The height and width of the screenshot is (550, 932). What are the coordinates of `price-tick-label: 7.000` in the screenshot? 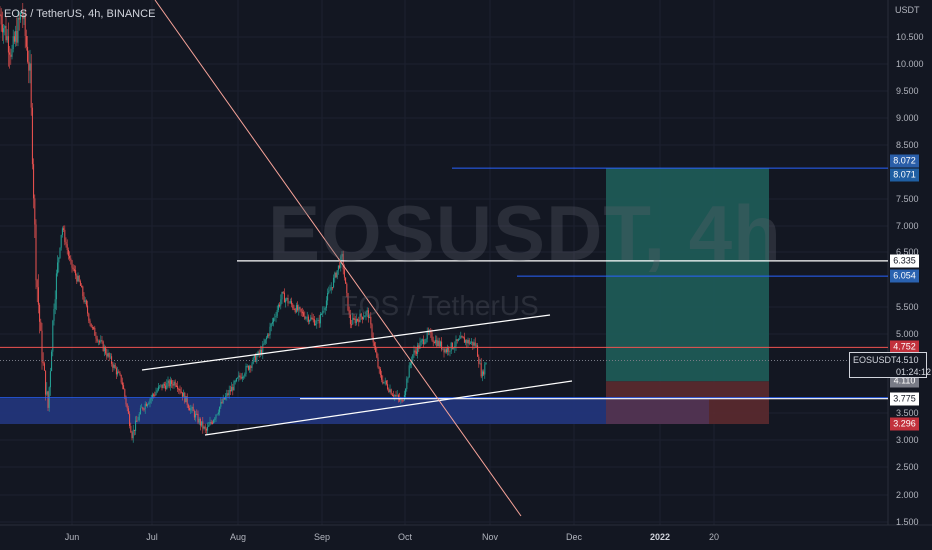 It's located at (907, 226).